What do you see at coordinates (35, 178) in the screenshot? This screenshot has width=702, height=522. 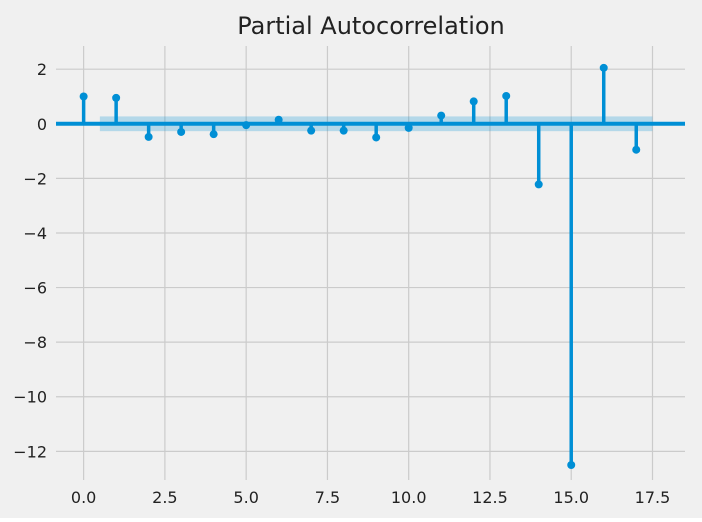 I see `y-tick-label: −2` at bounding box center [35, 178].